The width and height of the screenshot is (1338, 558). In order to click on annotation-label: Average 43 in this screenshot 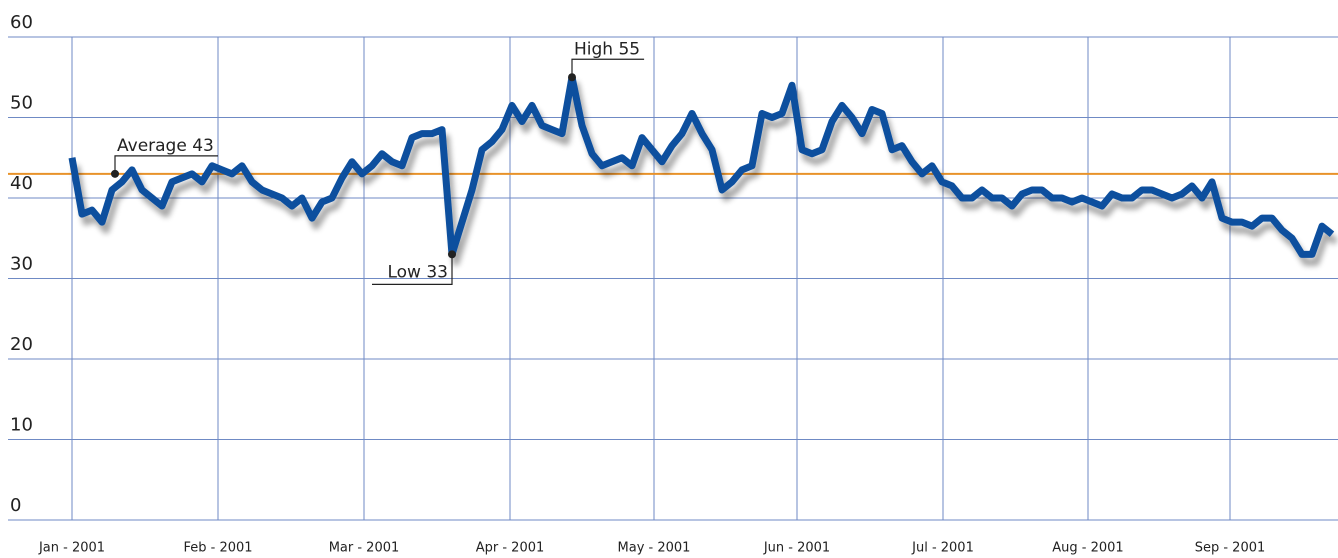, I will do `click(165, 146)`.